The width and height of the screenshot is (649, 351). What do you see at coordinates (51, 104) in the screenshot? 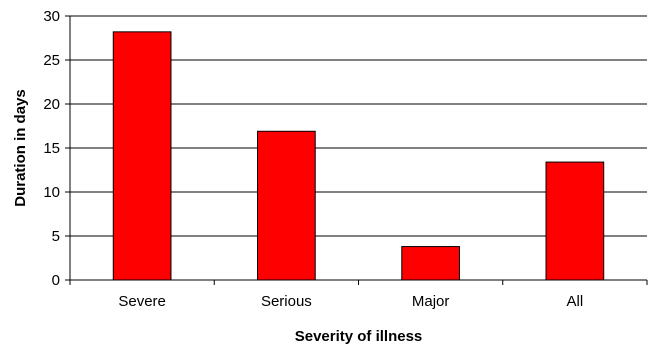
I see `y-tick-label: 20` at bounding box center [51, 104].